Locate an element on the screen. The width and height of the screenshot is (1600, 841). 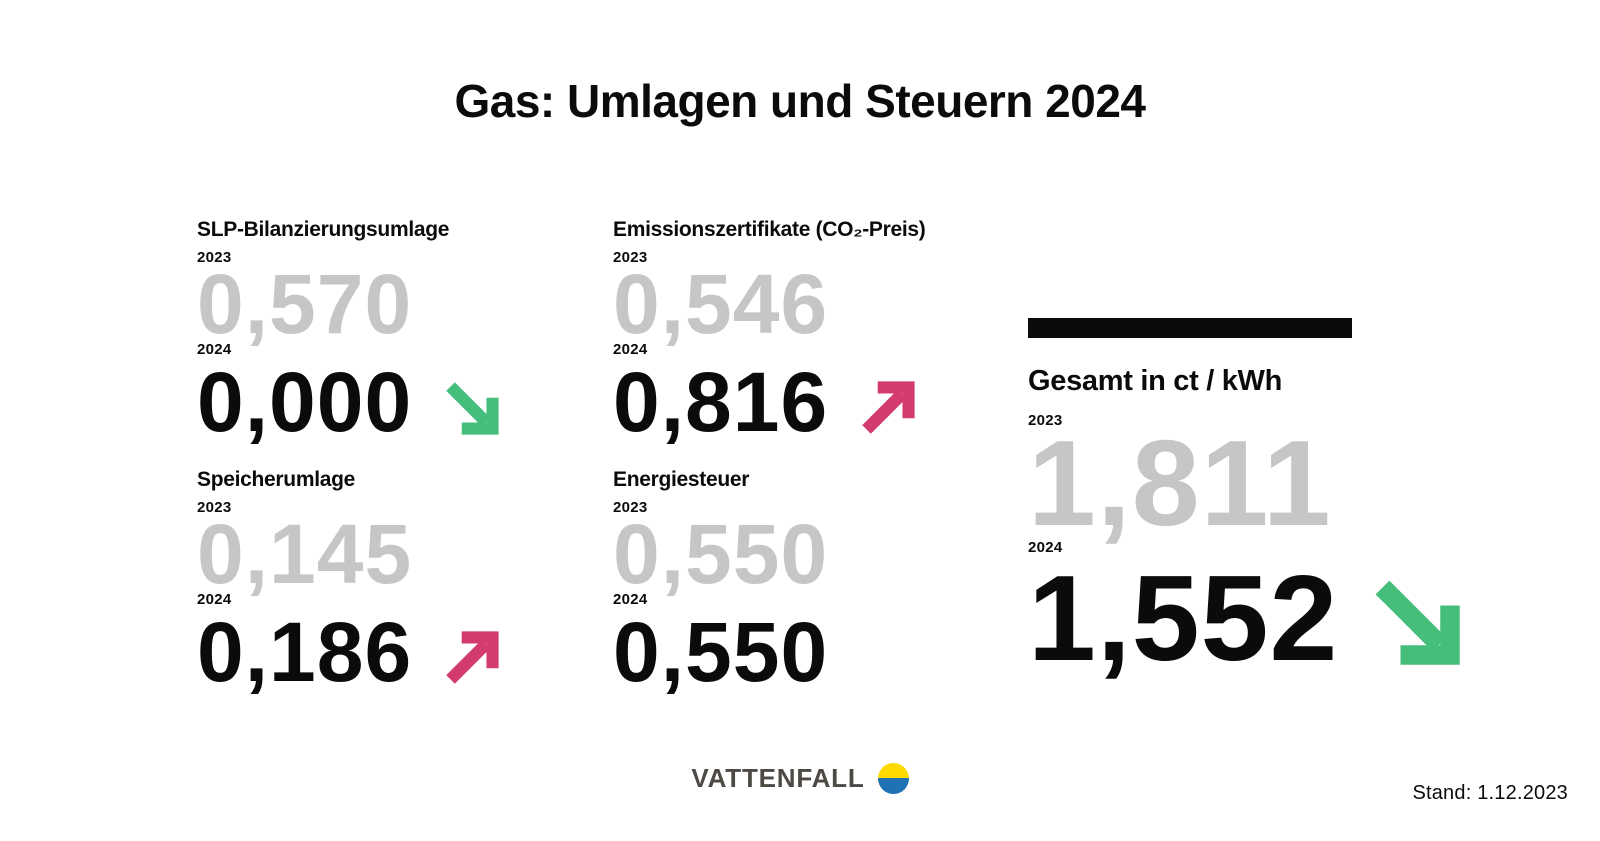
vattenfall-logo: VATTENFALL is located at coordinates (800, 778).